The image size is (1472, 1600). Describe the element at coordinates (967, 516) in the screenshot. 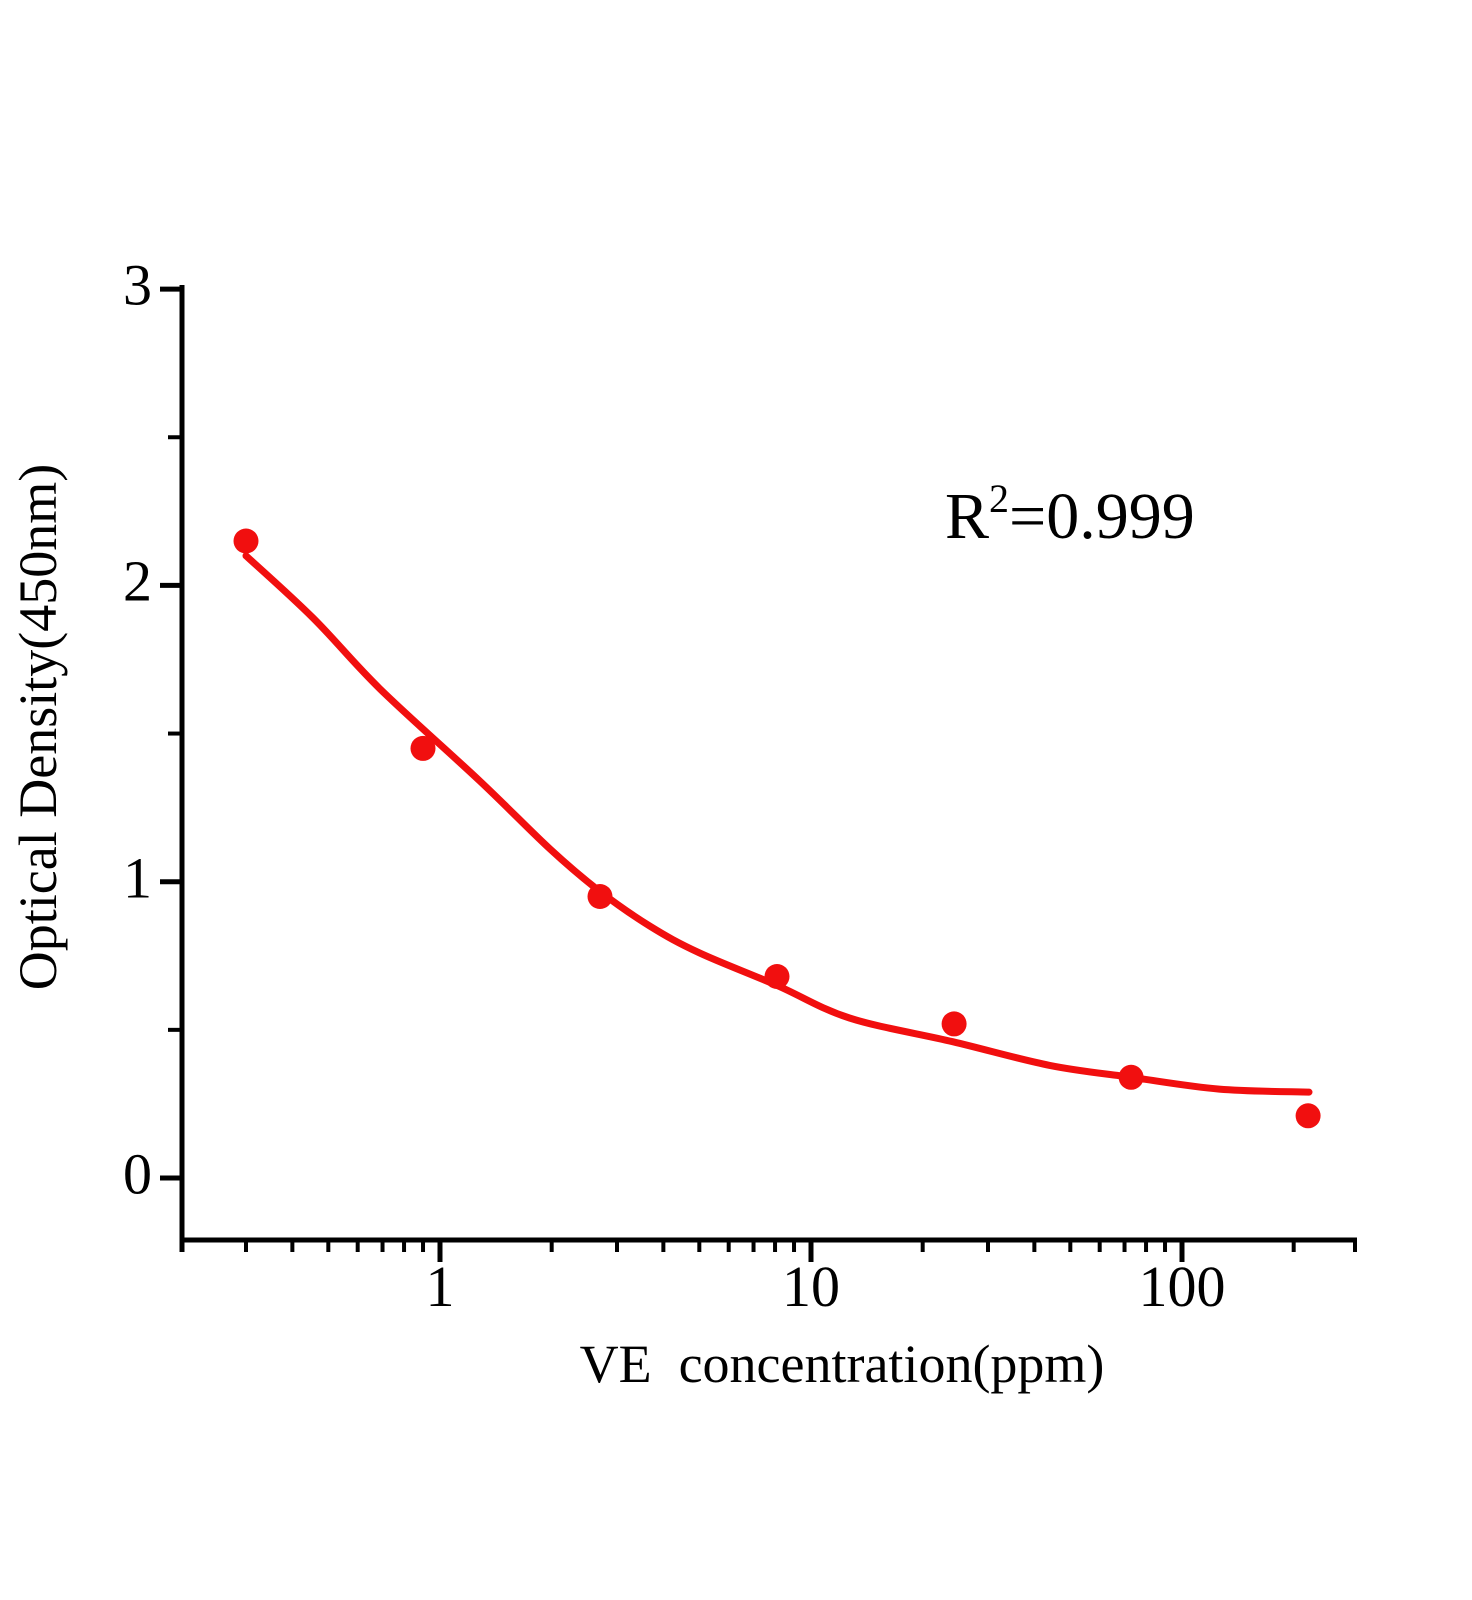

I see `r-squared-base: R` at that location.